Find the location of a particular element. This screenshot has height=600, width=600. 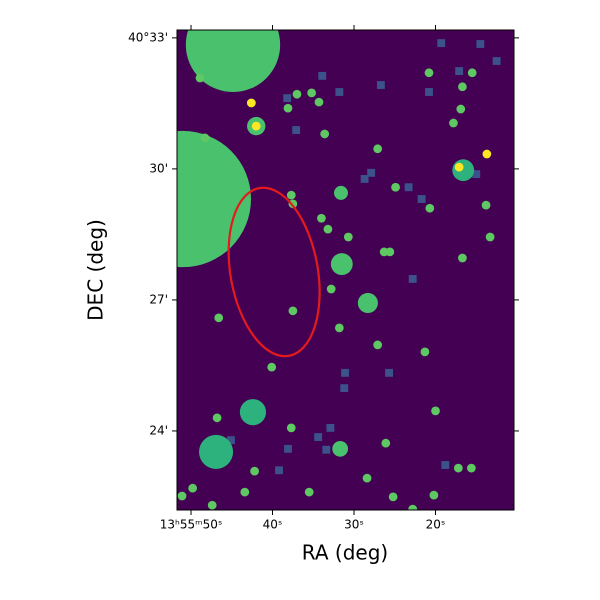

x-tick-label: 30ˢ is located at coordinates (354, 525).